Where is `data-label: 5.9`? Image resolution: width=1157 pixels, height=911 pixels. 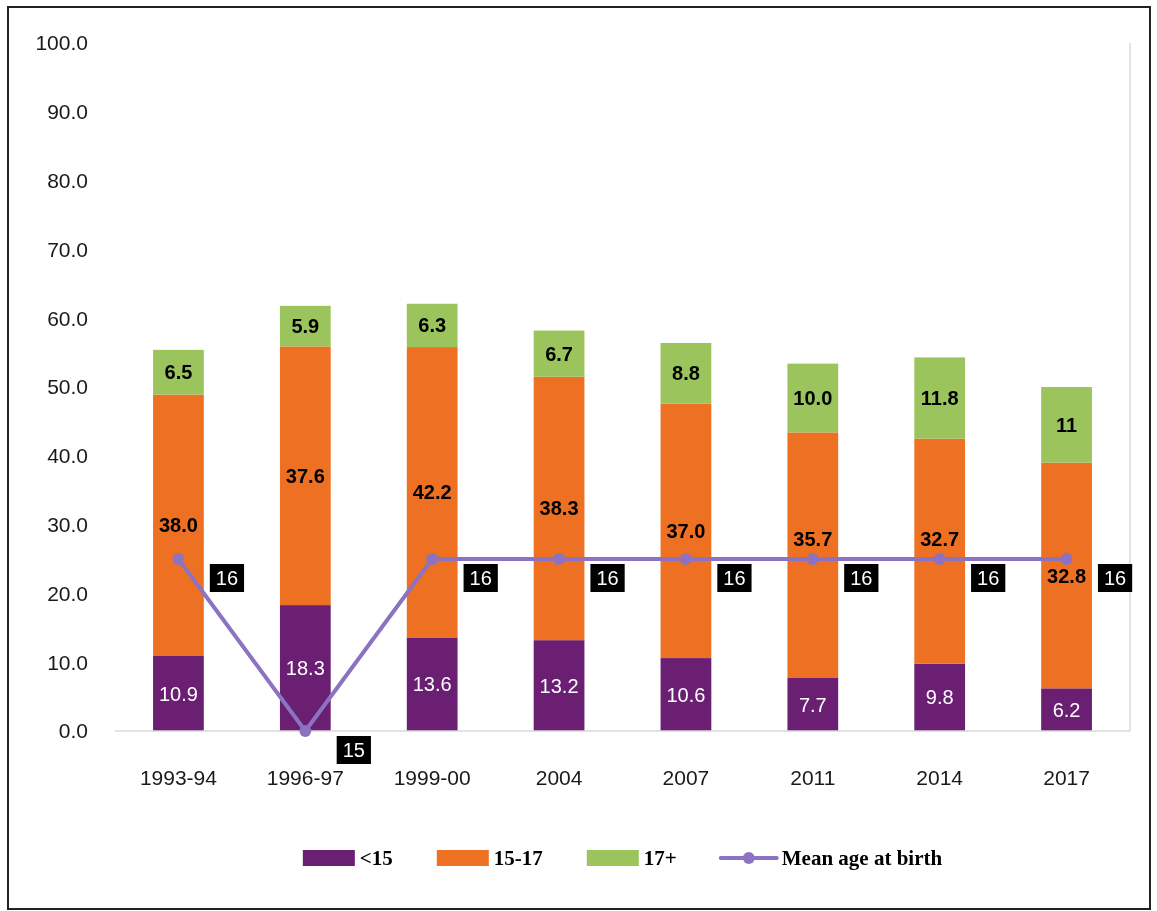 data-label: 5.9 is located at coordinates (305, 326).